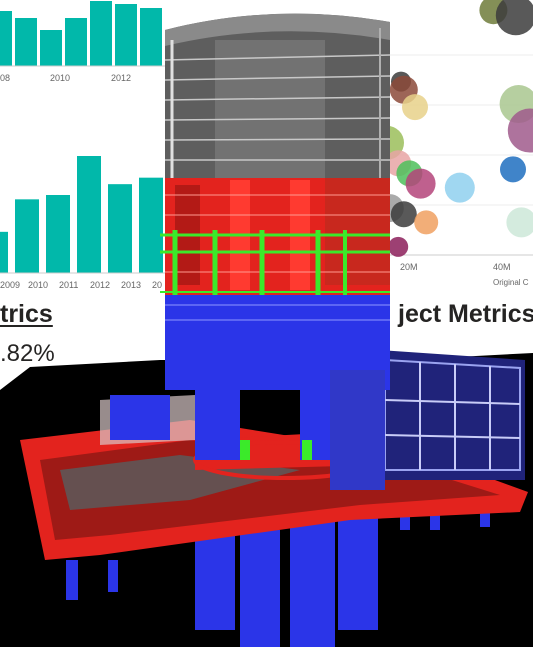 This screenshot has width=533, height=647. Describe the element at coordinates (121, 78) in the screenshot. I see `top-tick-label: 2012` at that location.